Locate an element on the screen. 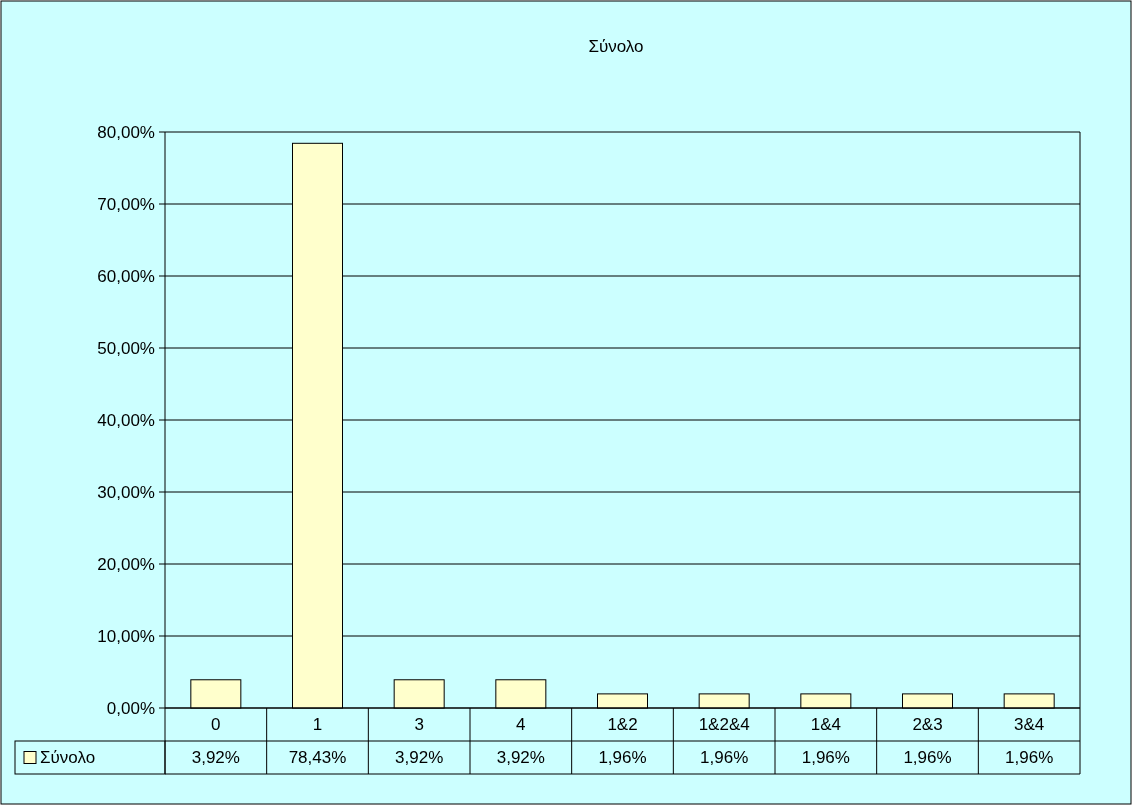 Image resolution: width=1132 pixels, height=805 pixels. data-label: 78,43% is located at coordinates (317, 758).